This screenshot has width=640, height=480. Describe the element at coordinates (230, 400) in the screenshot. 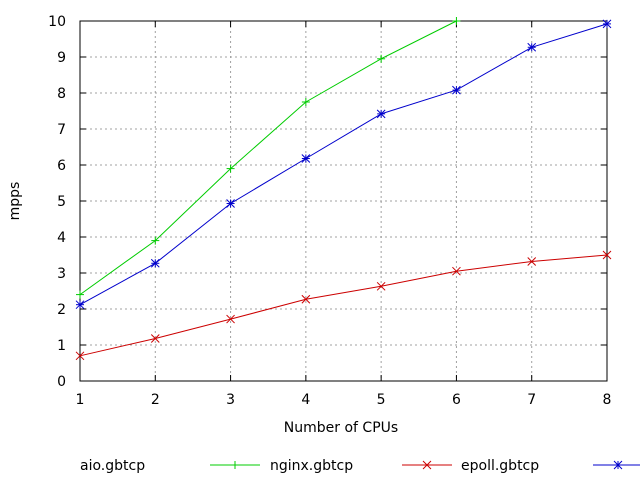

I see `x-tick-label: 3` at that location.